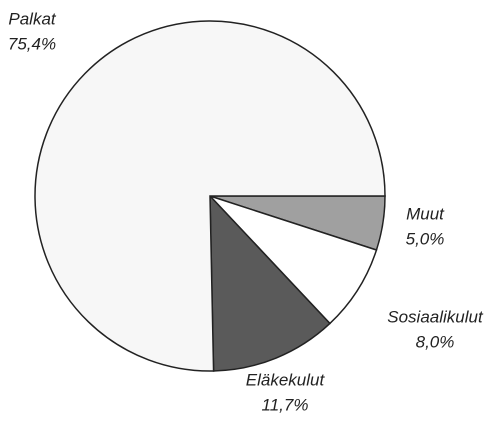  I want to click on slice-value-label: 11,7%, so click(285, 404).